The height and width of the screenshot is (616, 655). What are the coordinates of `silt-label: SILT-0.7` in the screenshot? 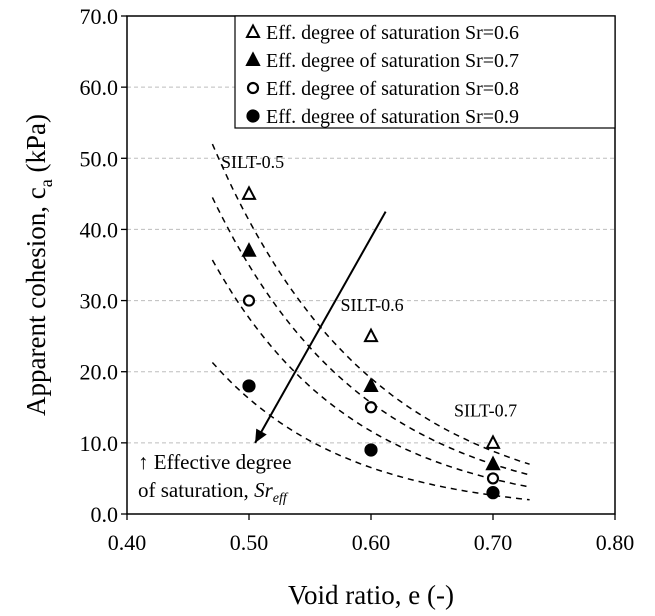 It's located at (485, 411).